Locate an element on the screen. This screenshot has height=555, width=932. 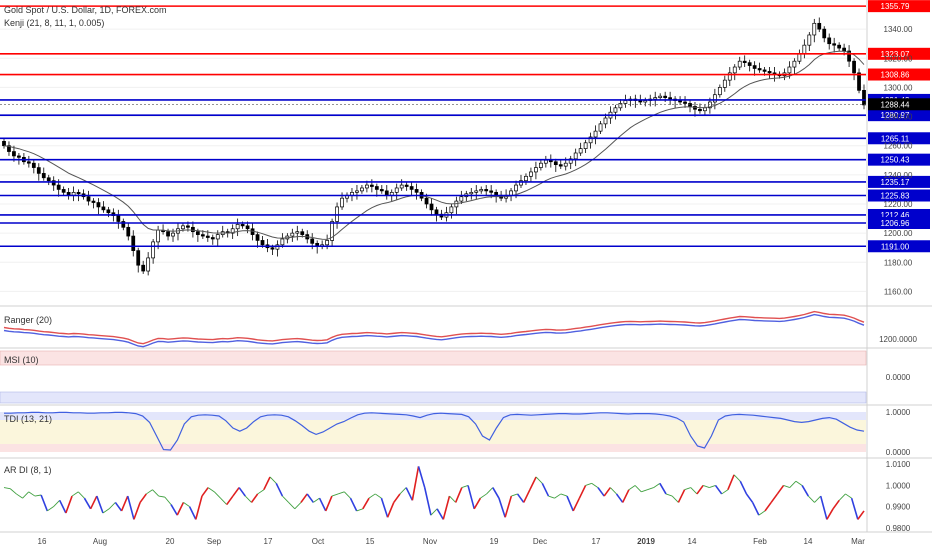
price-tick-label: 1160.00 is located at coordinates (898, 291).